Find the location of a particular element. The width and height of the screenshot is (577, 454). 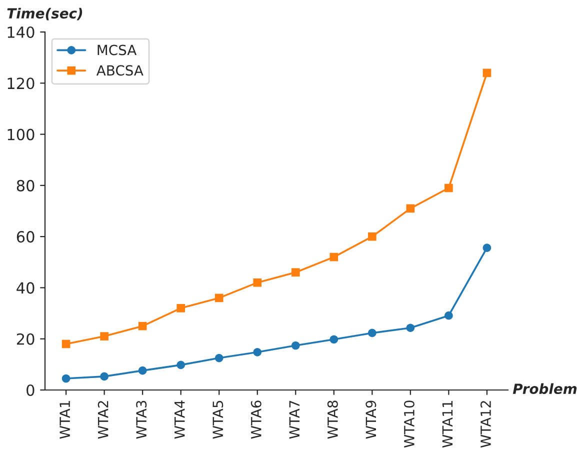

y-tick-label: 0 is located at coordinates (30, 390).